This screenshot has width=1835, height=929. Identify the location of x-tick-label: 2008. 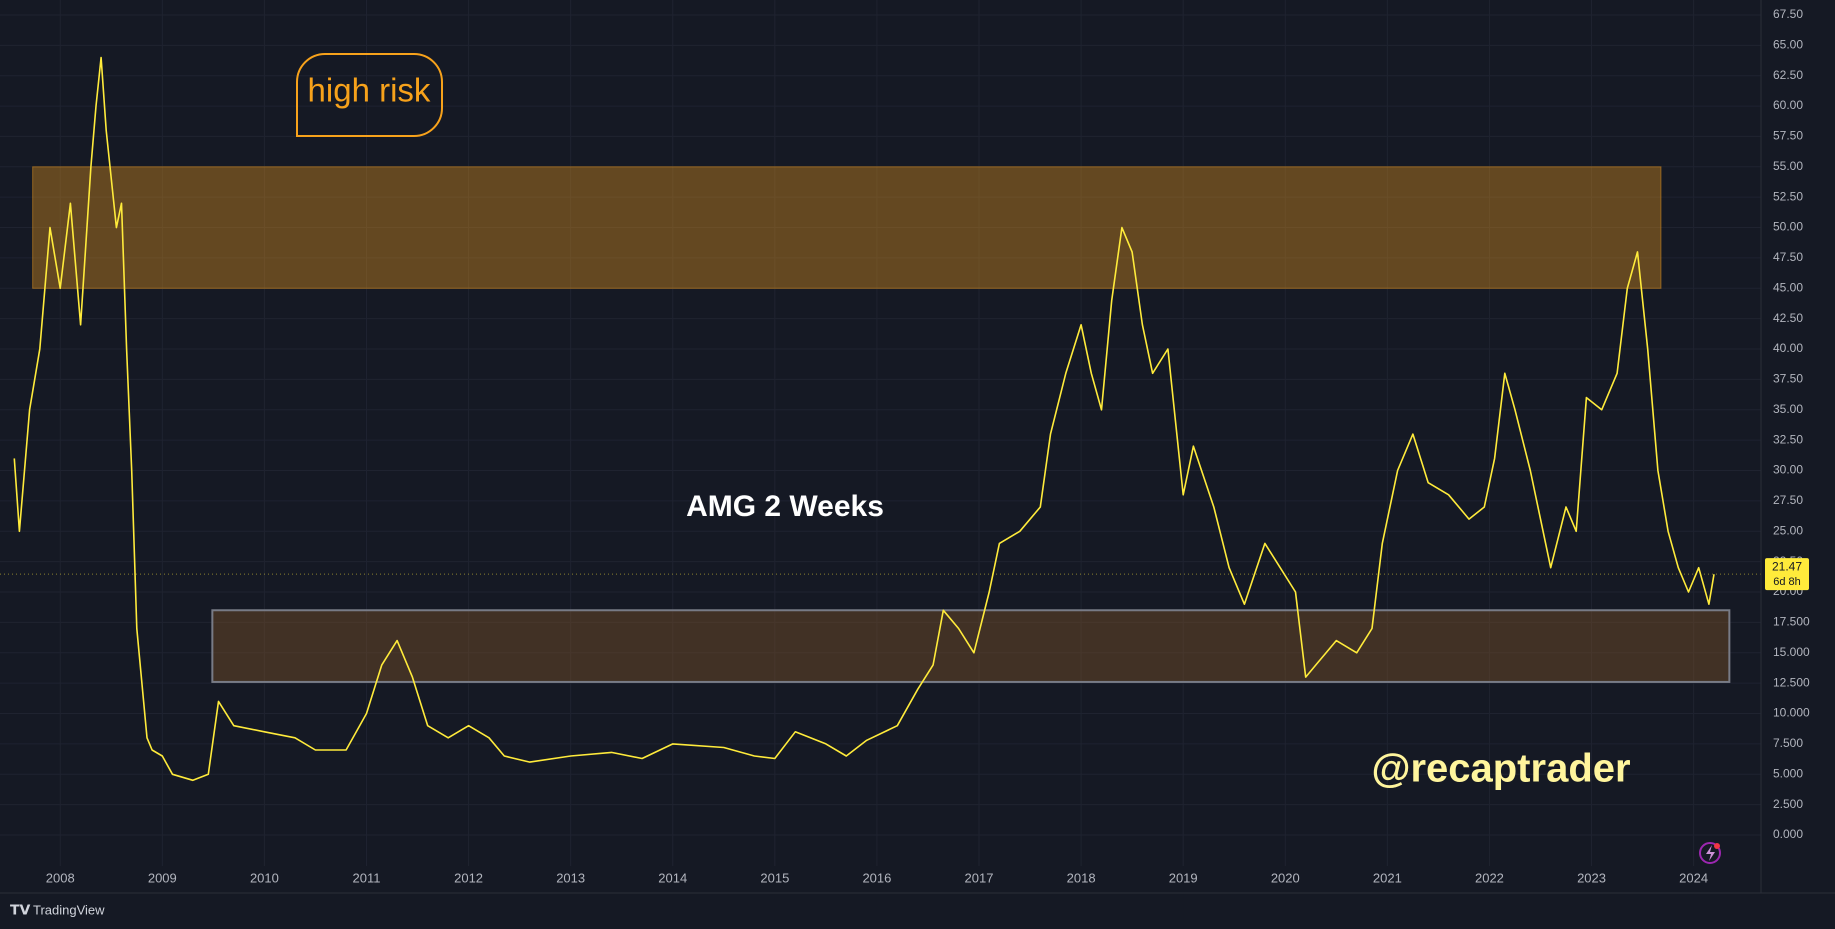
(60, 877).